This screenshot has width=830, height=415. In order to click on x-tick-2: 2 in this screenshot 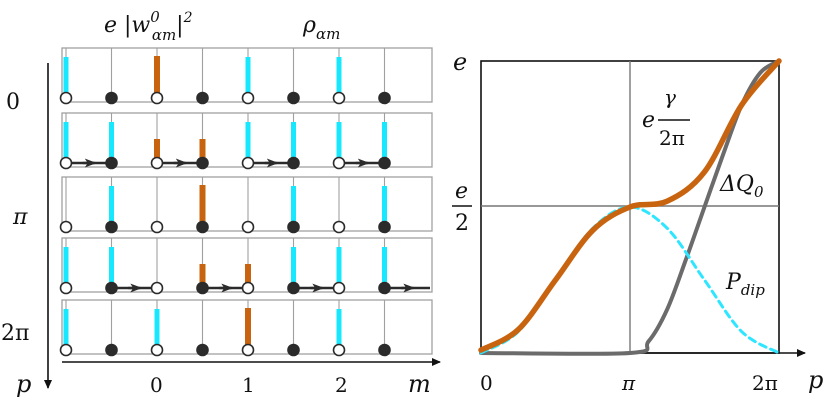, I will do `click(341, 385)`.